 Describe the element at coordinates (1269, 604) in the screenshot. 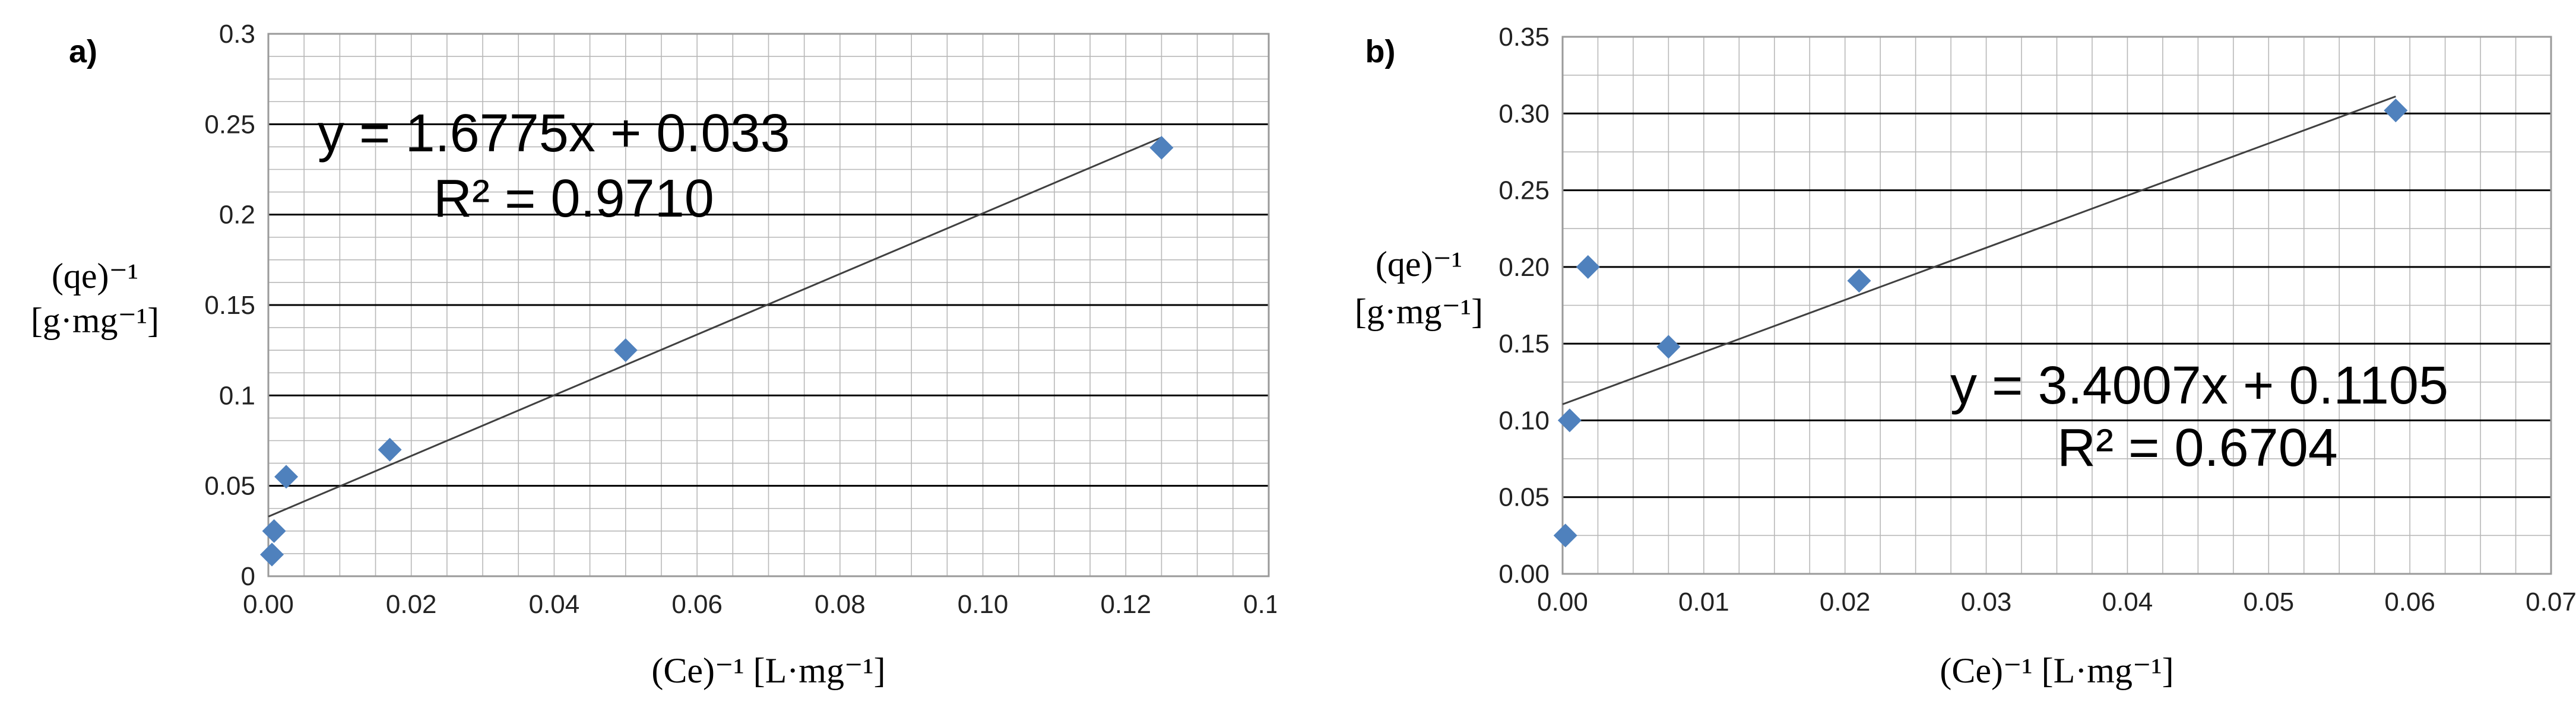

I see `x-tick-label: 0.14` at that location.